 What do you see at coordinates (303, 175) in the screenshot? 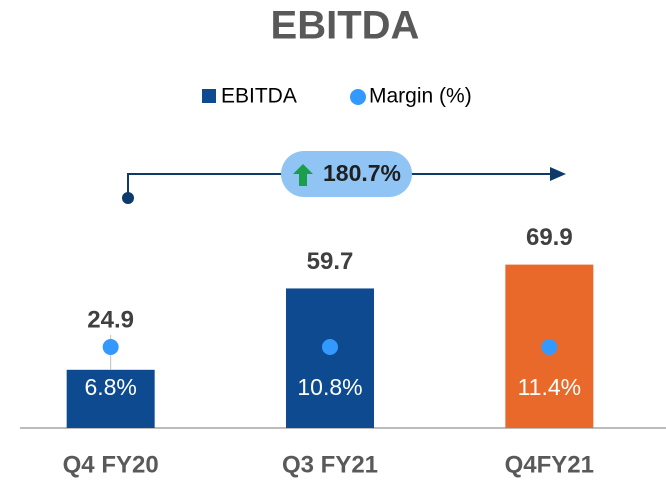
I see `up-icon` at bounding box center [303, 175].